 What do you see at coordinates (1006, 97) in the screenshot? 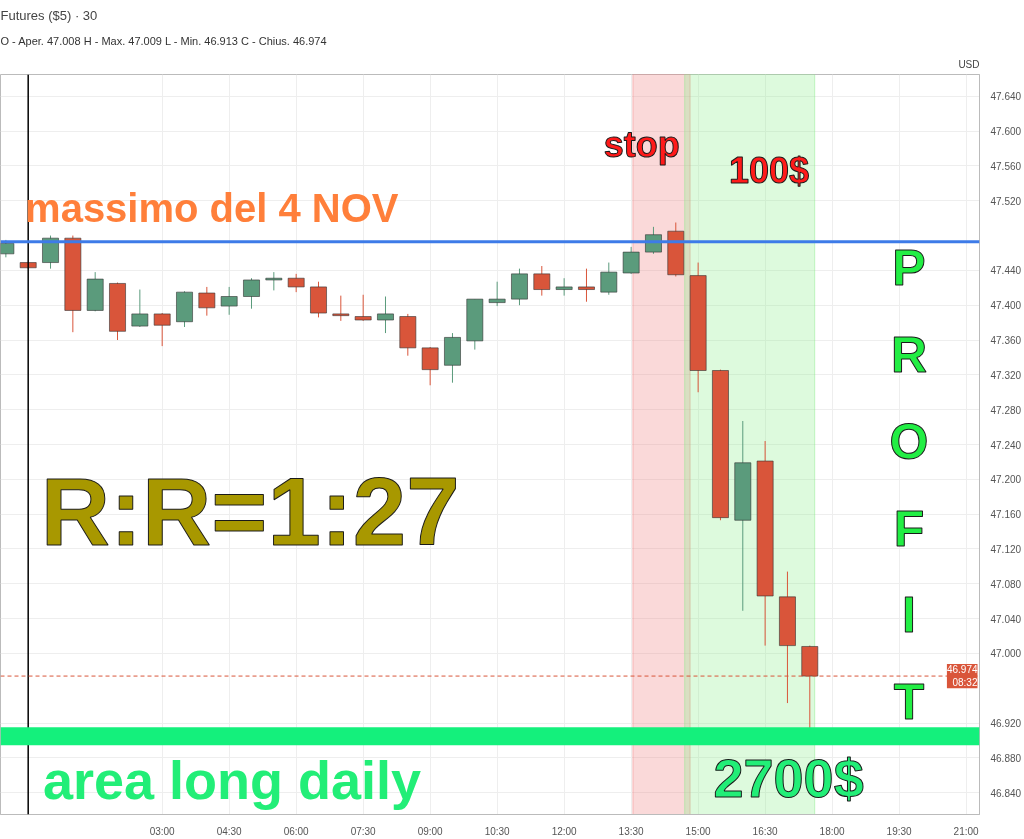
I see `y-tick-label: 47.640` at bounding box center [1006, 97].